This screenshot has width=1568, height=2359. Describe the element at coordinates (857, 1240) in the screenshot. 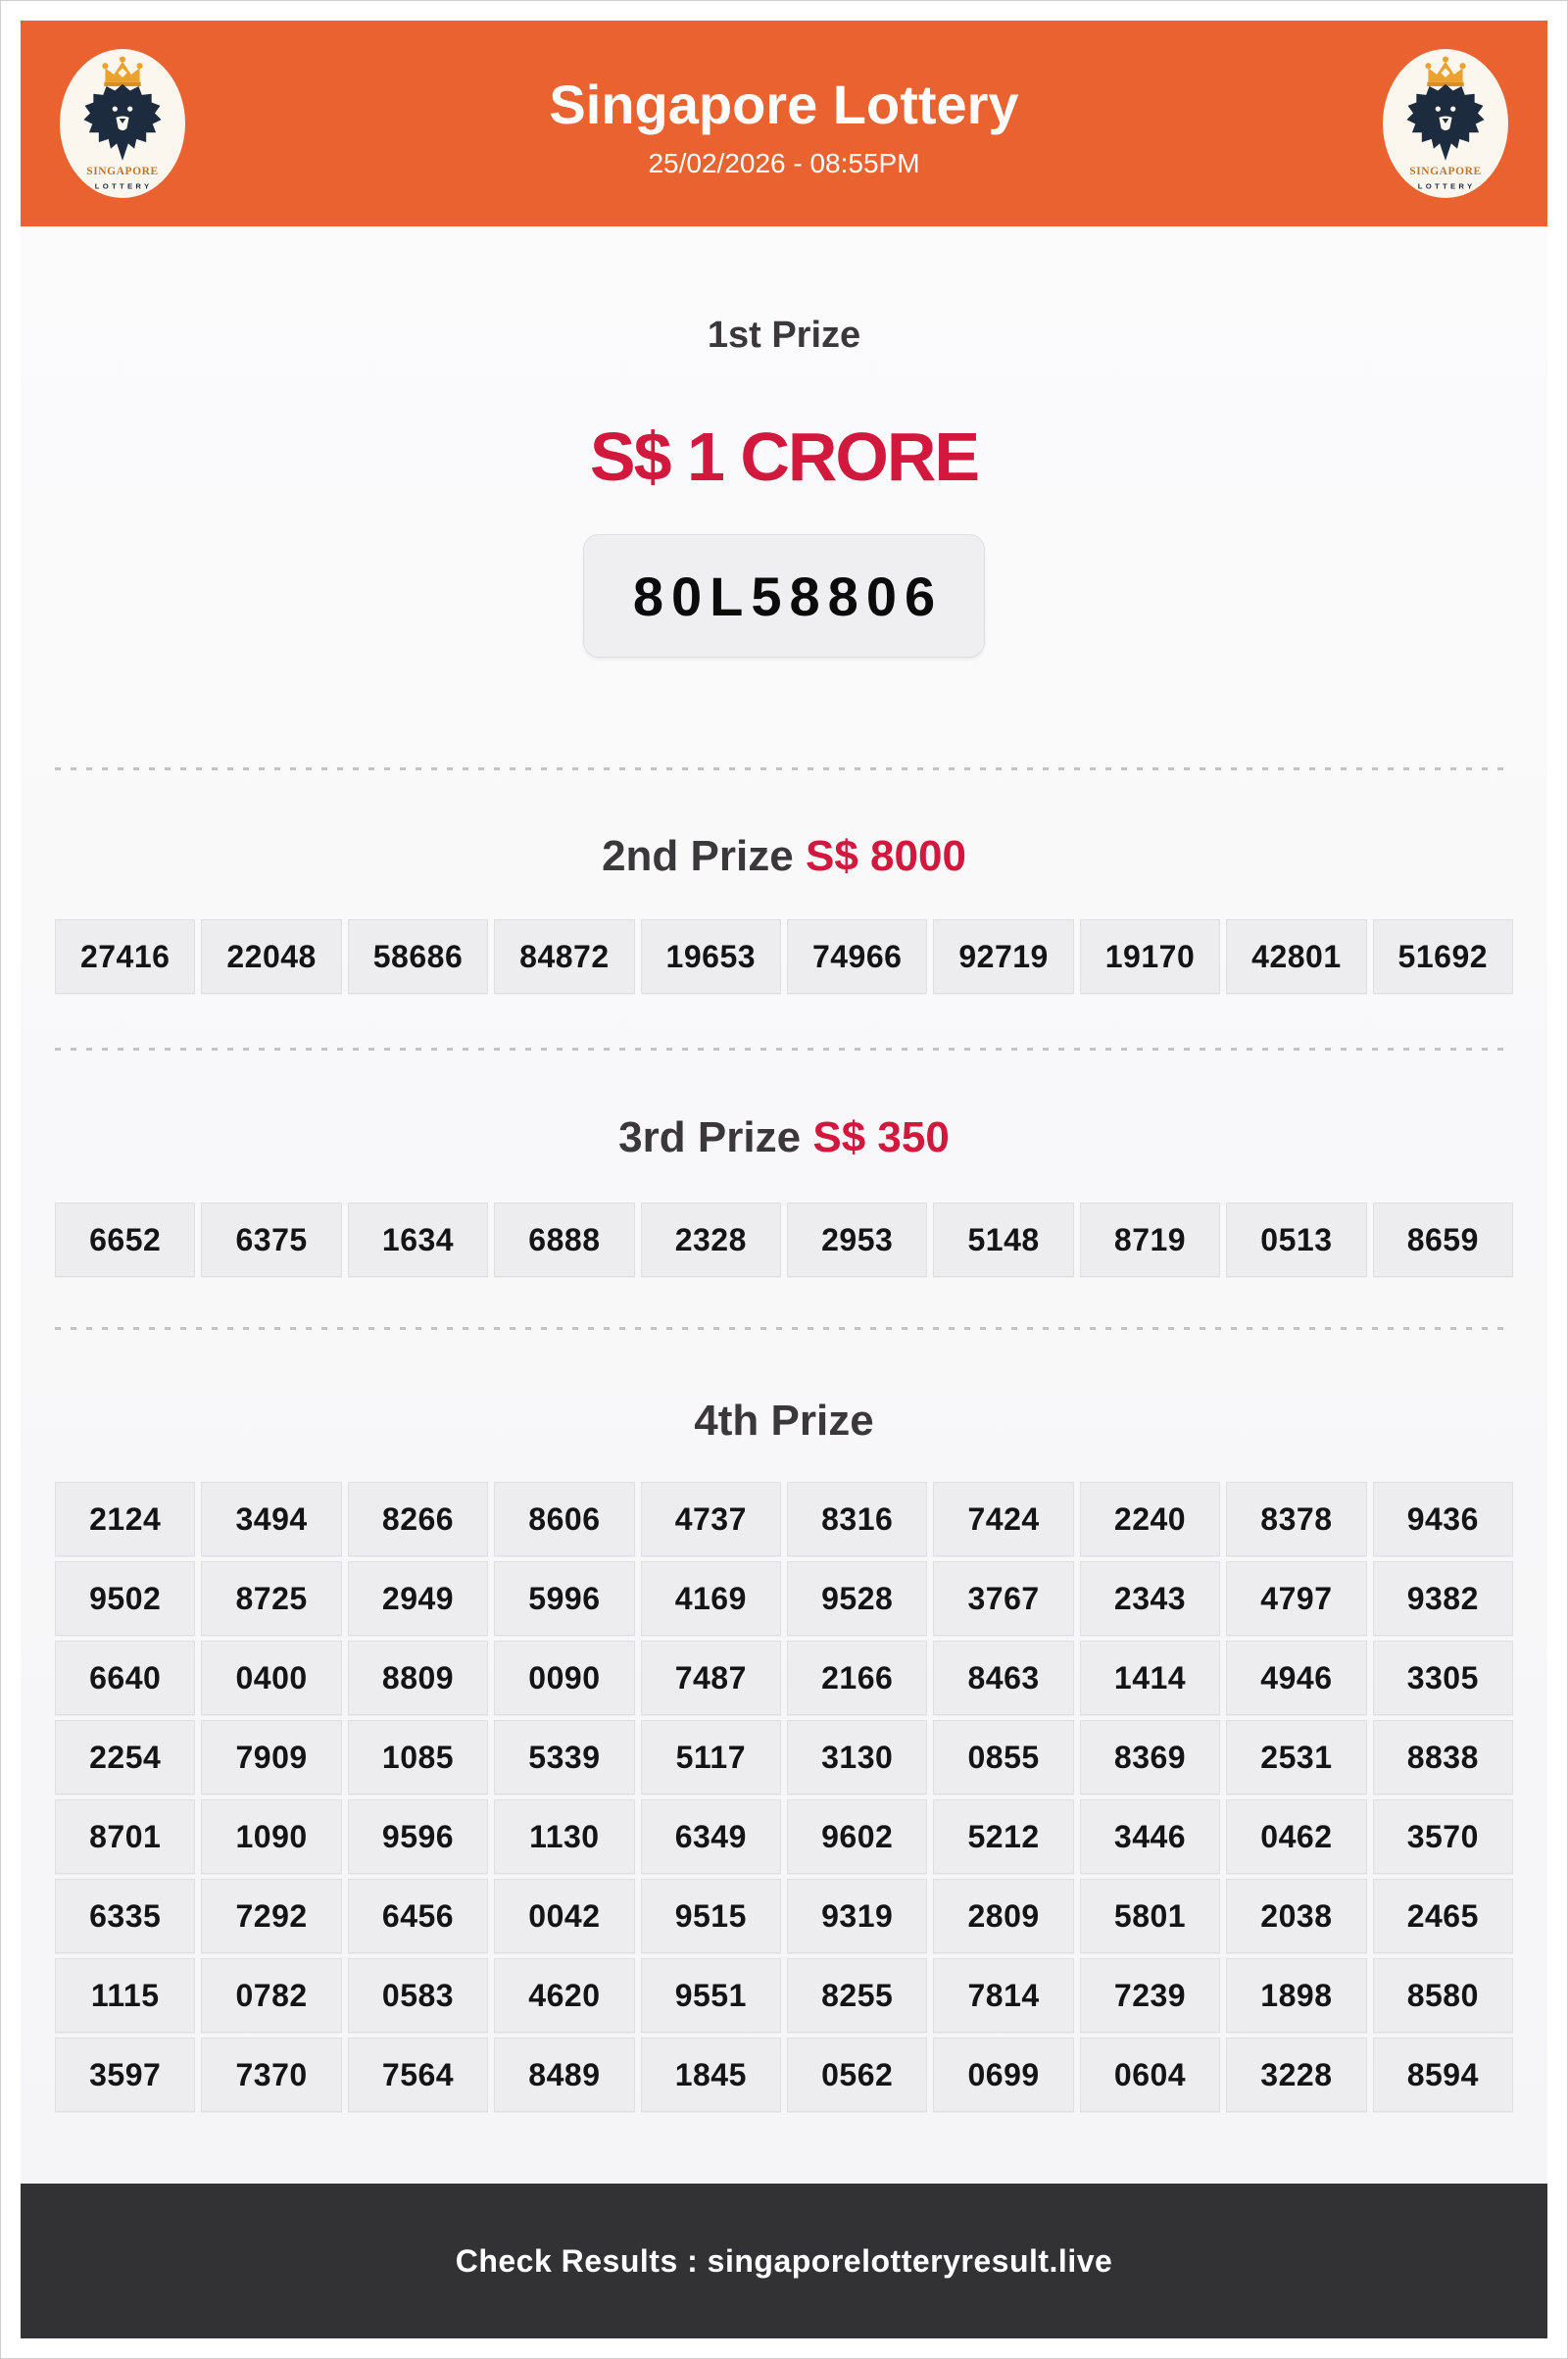

I see `third-prize-number-cell: 2953` at that location.